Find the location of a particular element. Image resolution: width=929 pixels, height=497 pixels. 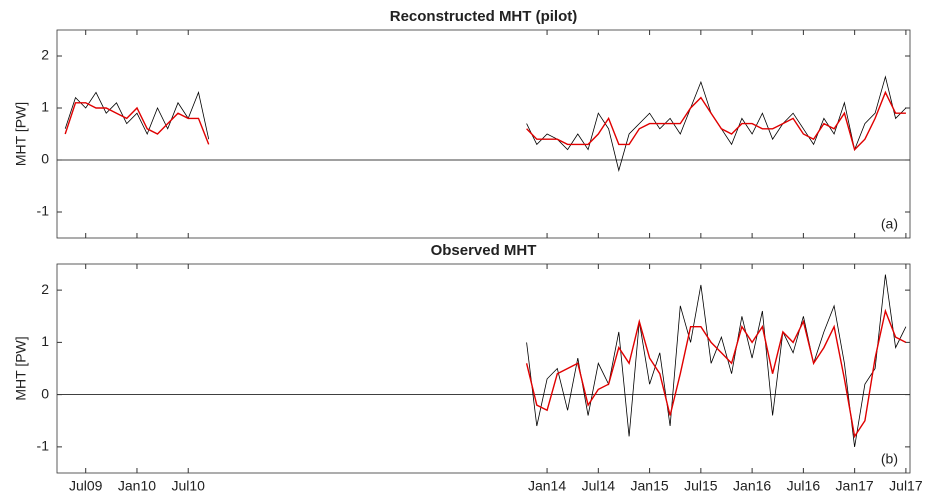

x-tick-label: Jan15 is located at coordinates (650, 486).